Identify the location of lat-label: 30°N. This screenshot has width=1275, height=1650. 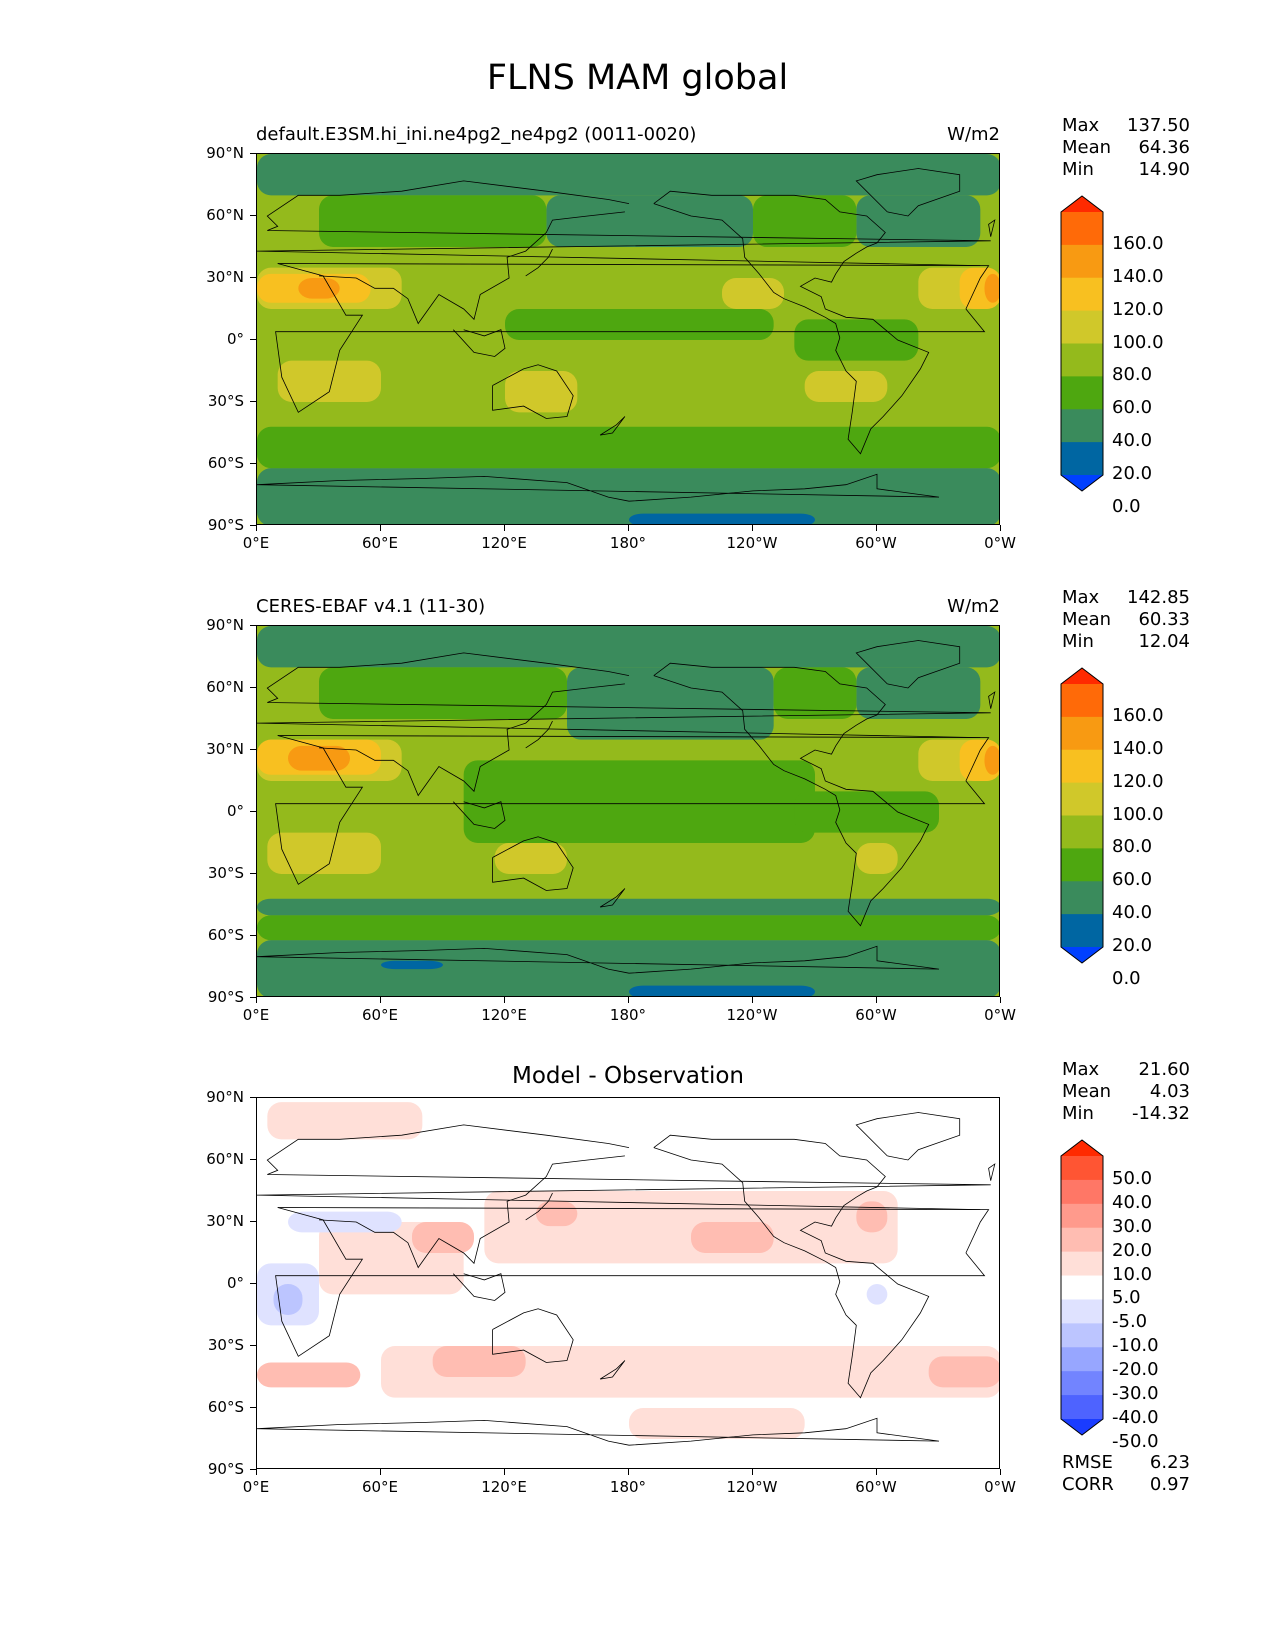
(225, 277).